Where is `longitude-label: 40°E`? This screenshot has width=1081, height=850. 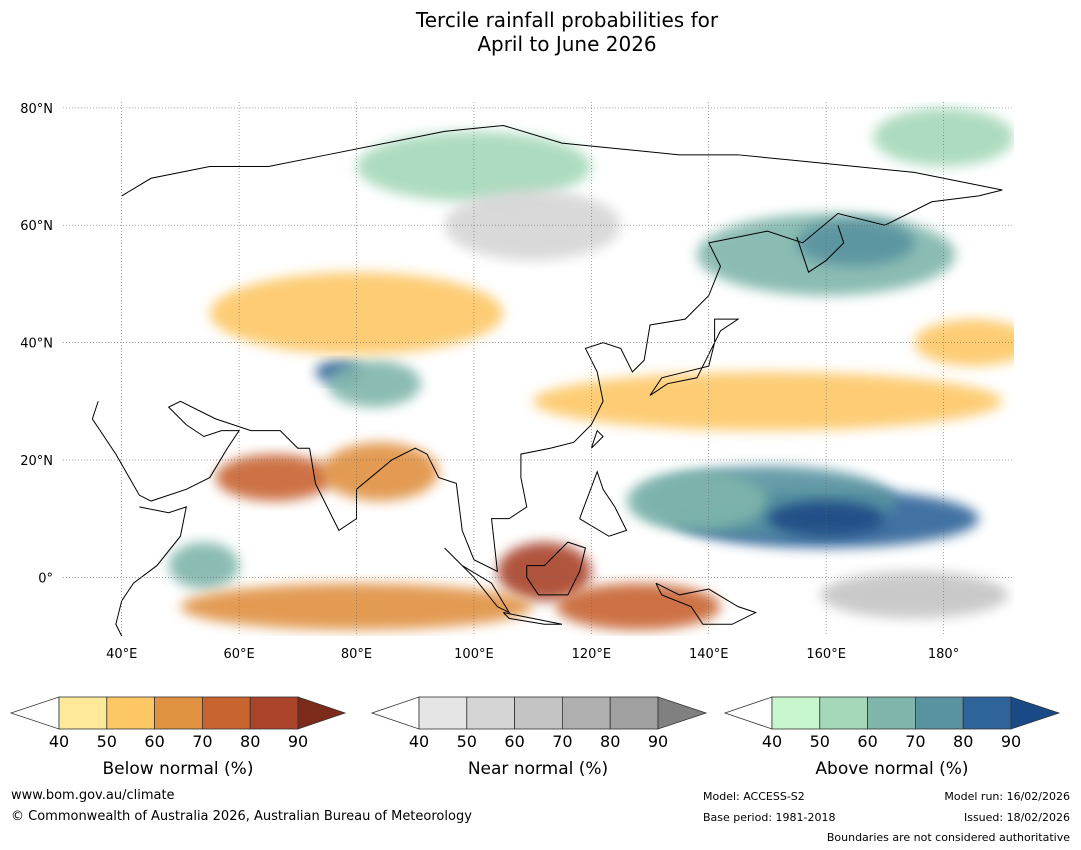 longitude-label: 40°E is located at coordinates (121, 654).